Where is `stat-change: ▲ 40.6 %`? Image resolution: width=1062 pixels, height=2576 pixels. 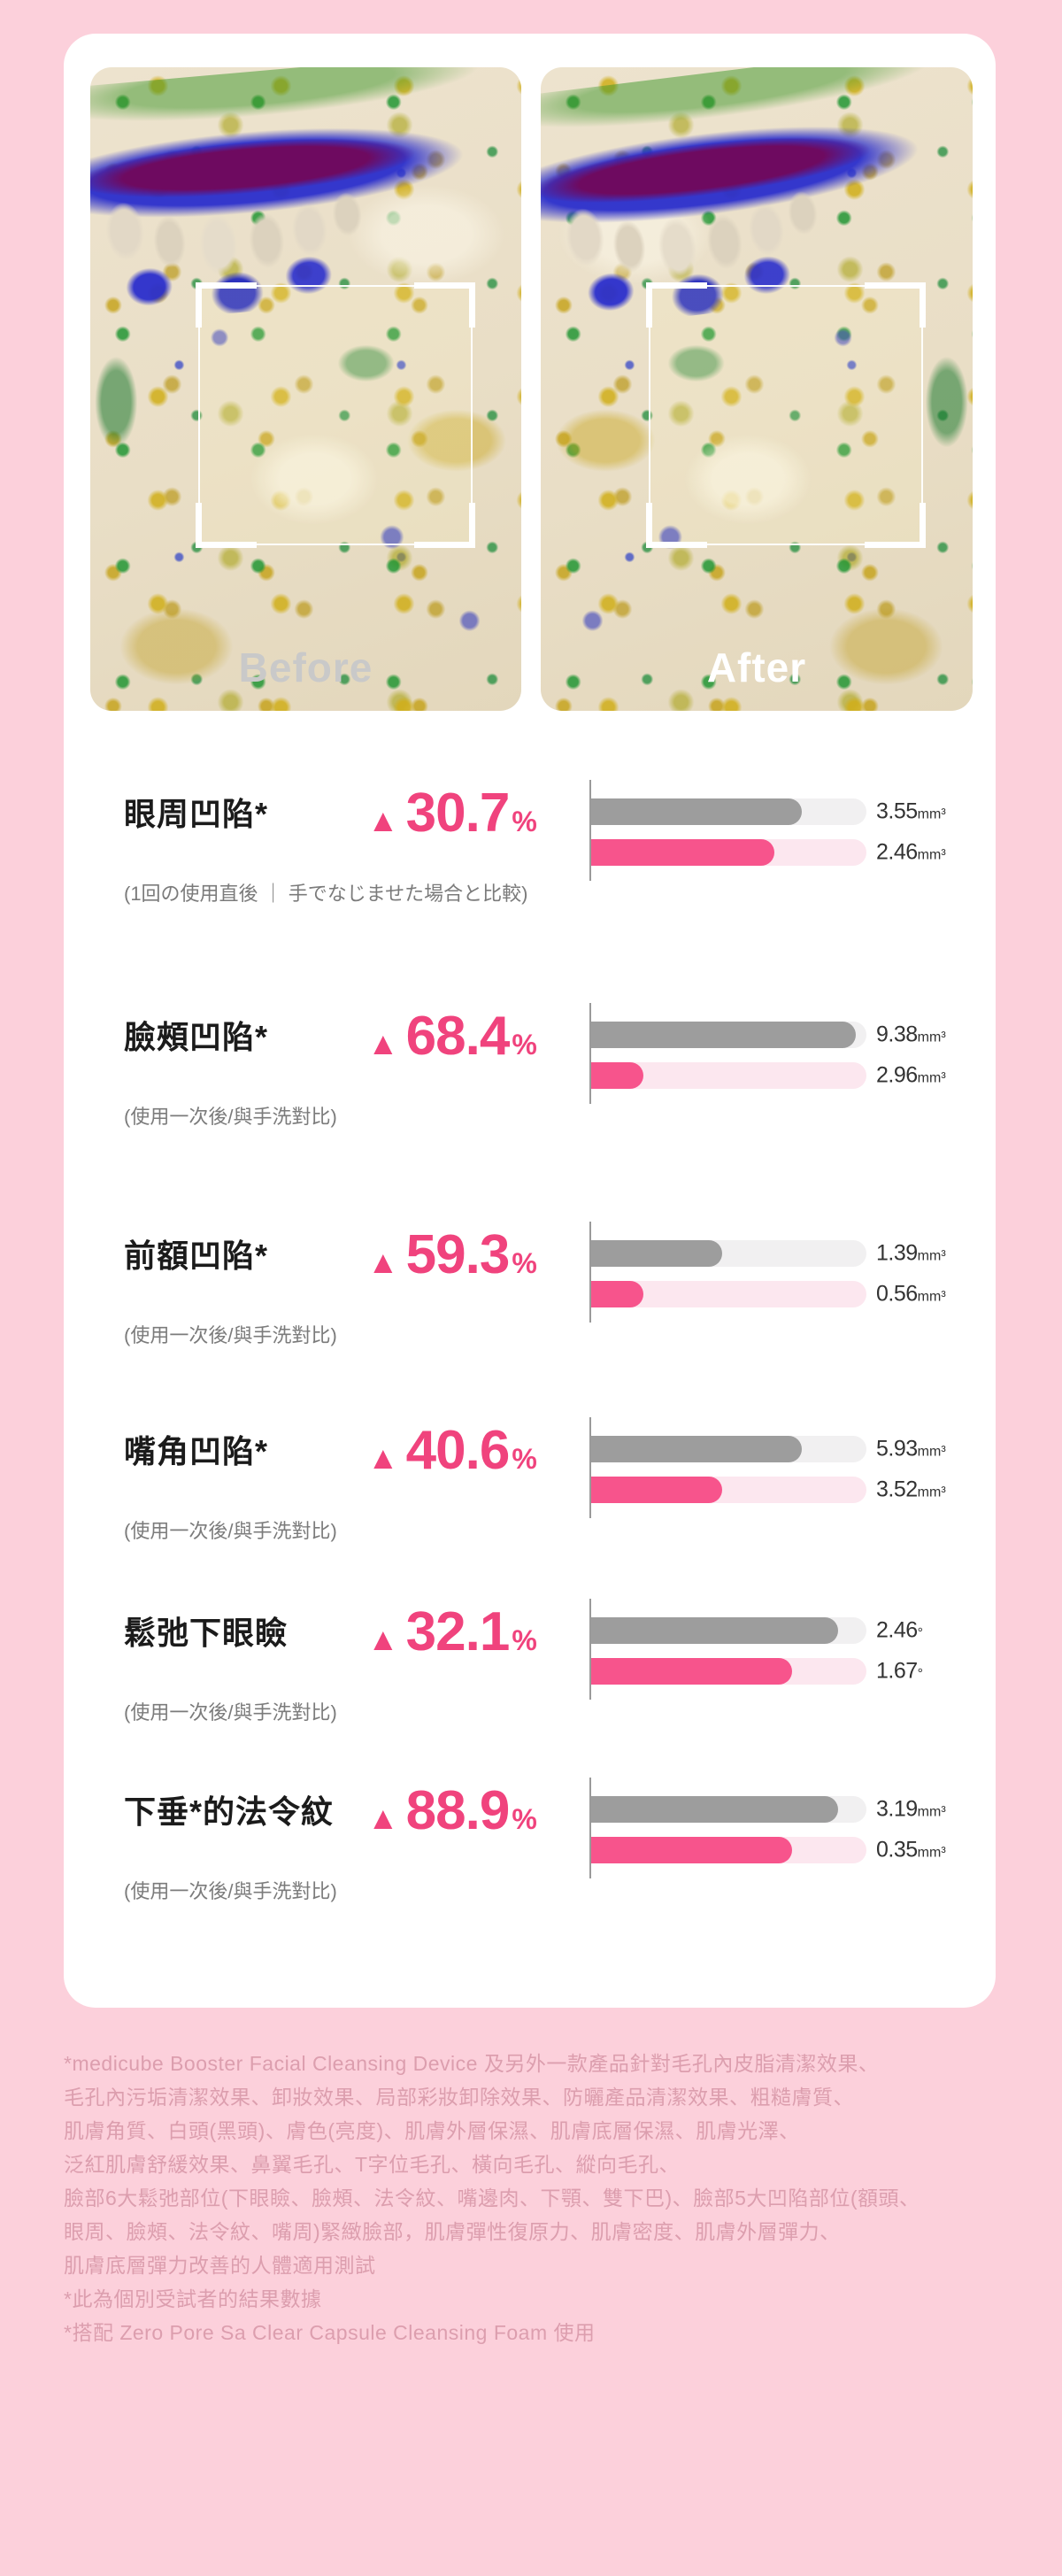
stat-change: ▲ 40.6 % is located at coordinates (452, 1450).